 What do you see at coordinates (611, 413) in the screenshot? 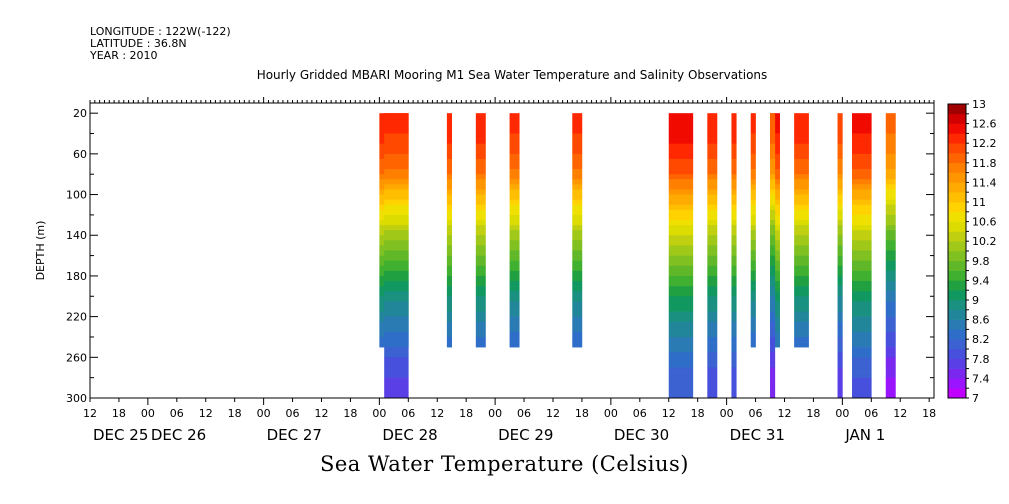
I see `x-tick-label: 00` at bounding box center [611, 413].